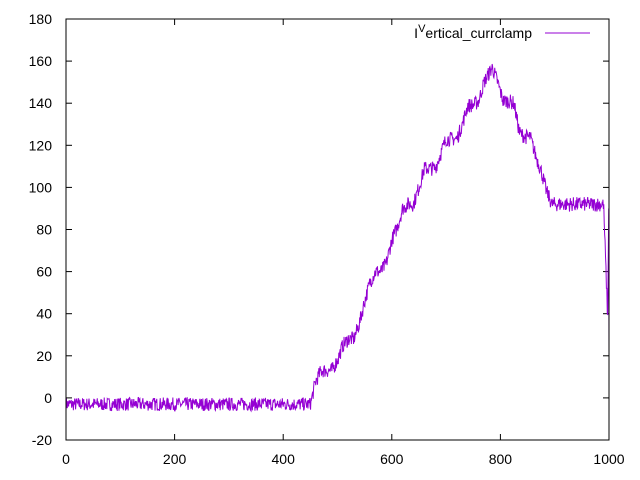  I want to click on legend-superscript: V, so click(422, 29).